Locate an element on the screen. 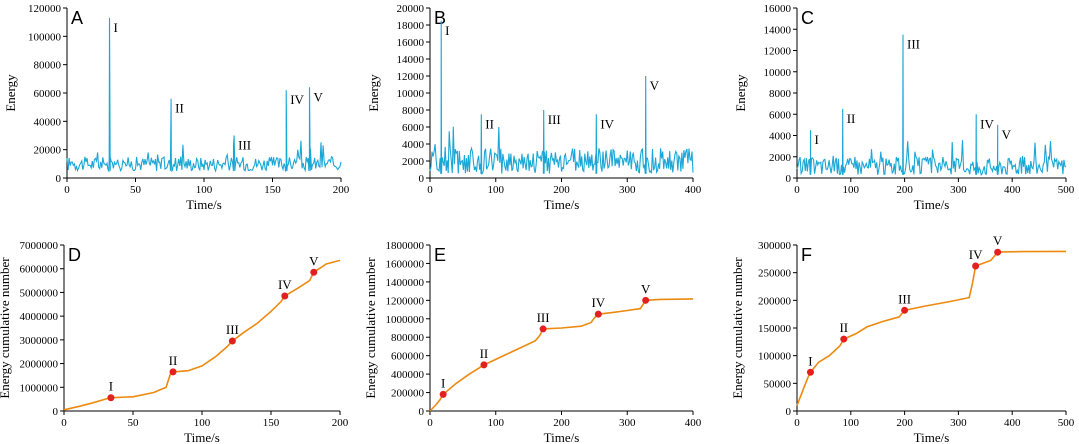 This screenshot has width=1079, height=444. y-axis-title: Energy cumulative number is located at coordinates (737, 328).